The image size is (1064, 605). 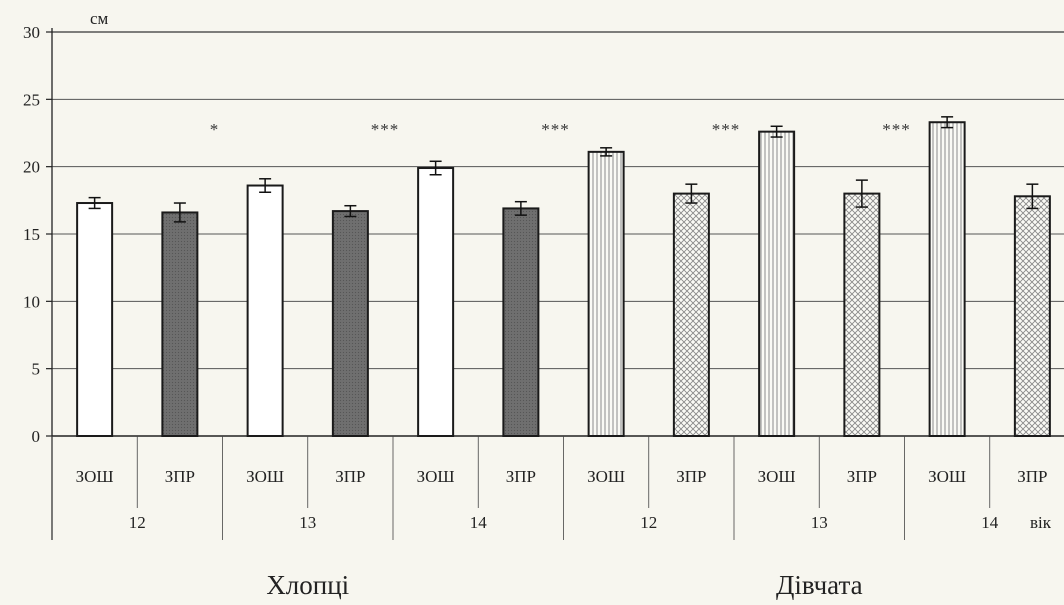 What do you see at coordinates (36, 436) in the screenshot?
I see `y-tick-label: 0` at bounding box center [36, 436].